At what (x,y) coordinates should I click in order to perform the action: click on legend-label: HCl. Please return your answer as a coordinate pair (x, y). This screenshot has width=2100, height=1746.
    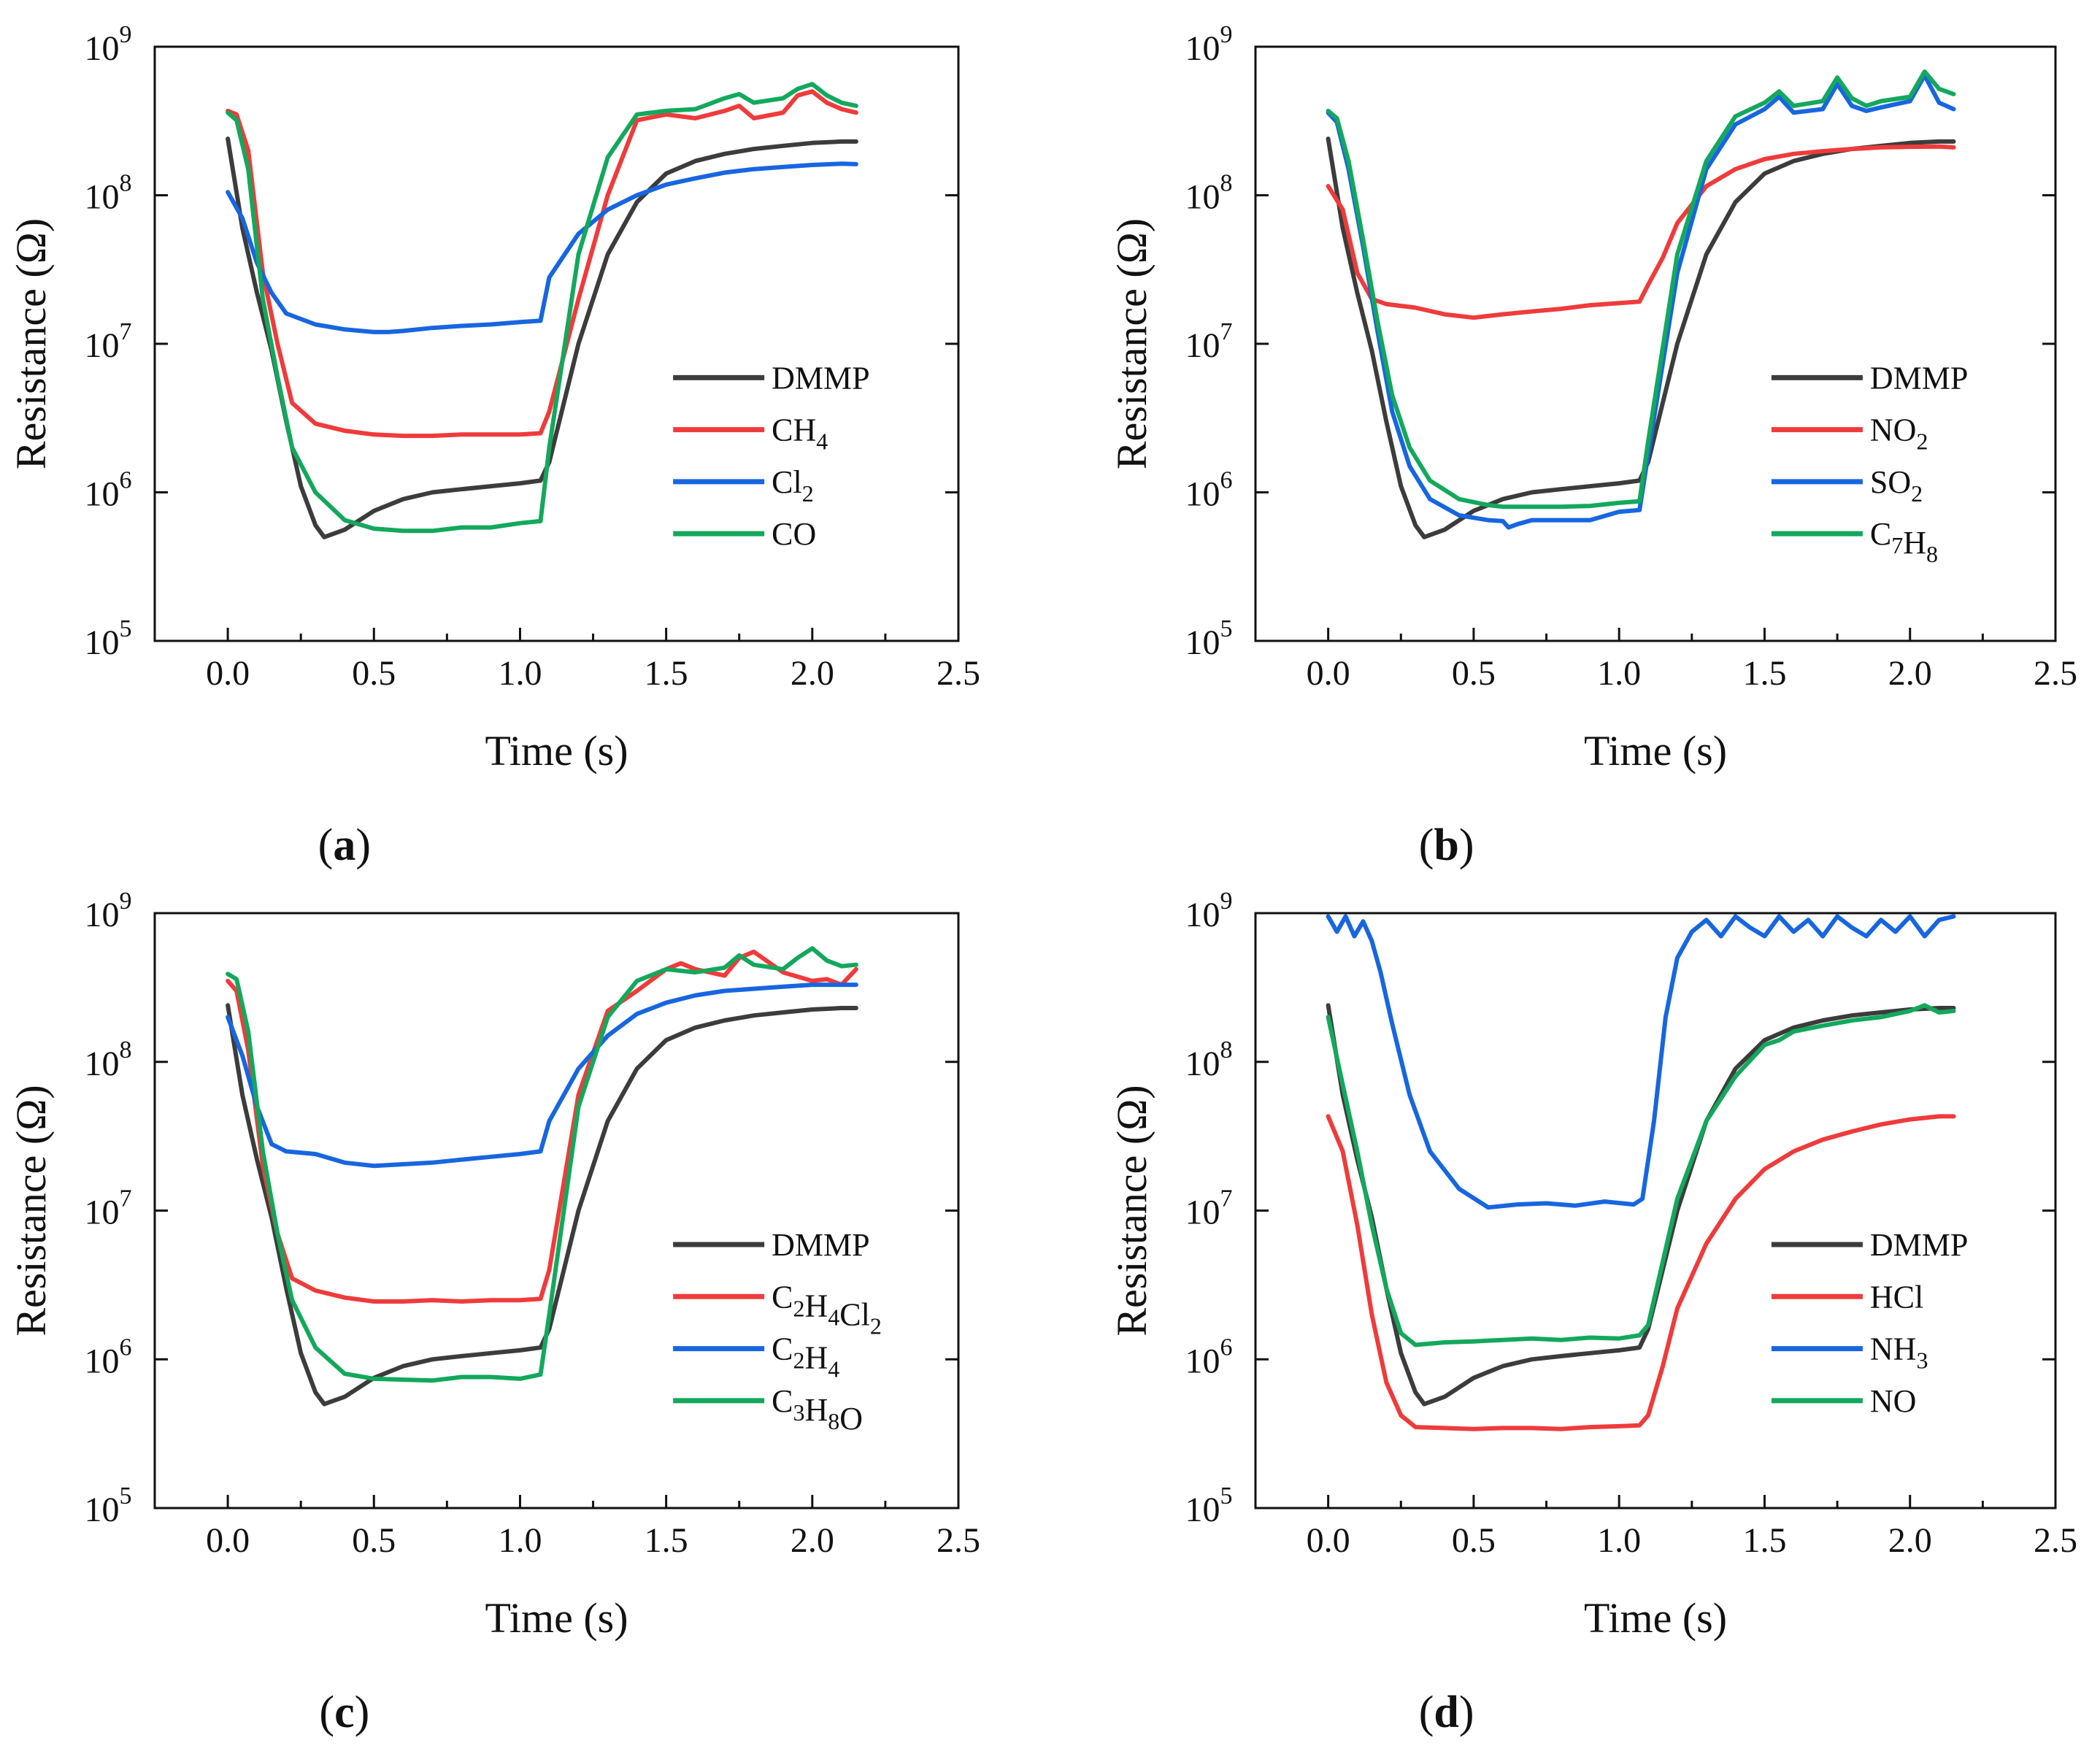
    Looking at the image, I should click on (1897, 1297).